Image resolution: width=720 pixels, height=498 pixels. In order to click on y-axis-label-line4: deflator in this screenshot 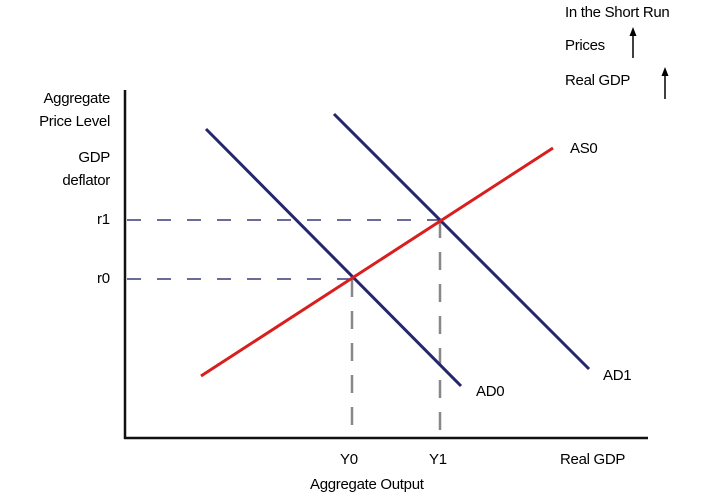, I will do `click(86, 180)`.